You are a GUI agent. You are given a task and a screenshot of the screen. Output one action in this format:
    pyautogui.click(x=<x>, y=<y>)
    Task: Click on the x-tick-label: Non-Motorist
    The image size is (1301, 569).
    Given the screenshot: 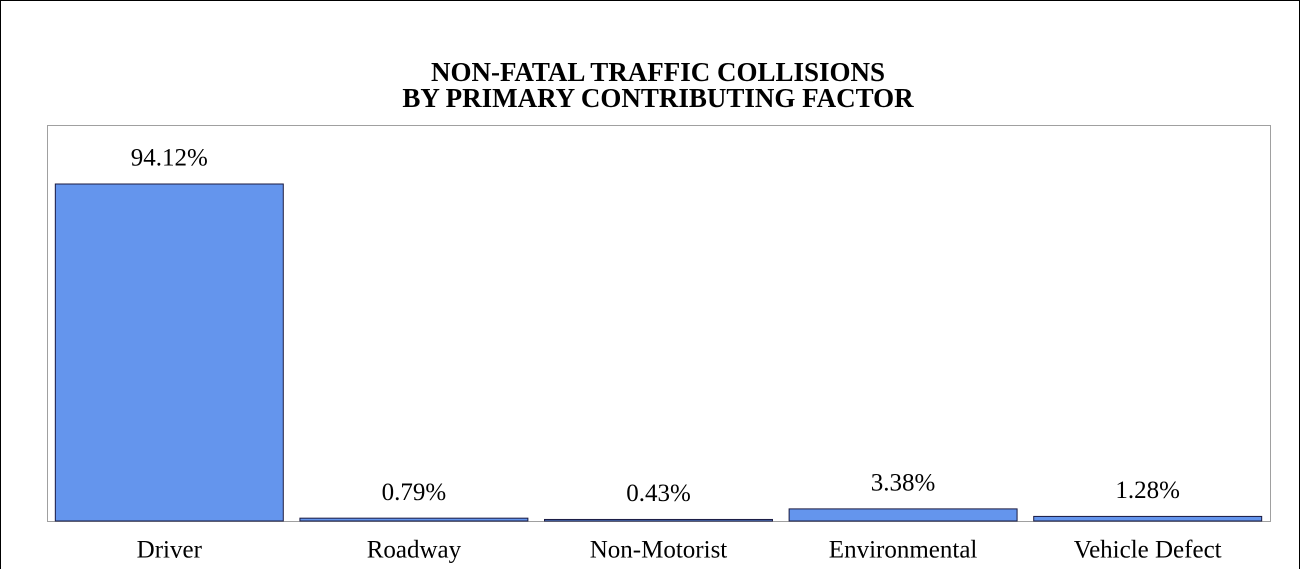 What is the action you would take?
    pyautogui.click(x=659, y=550)
    